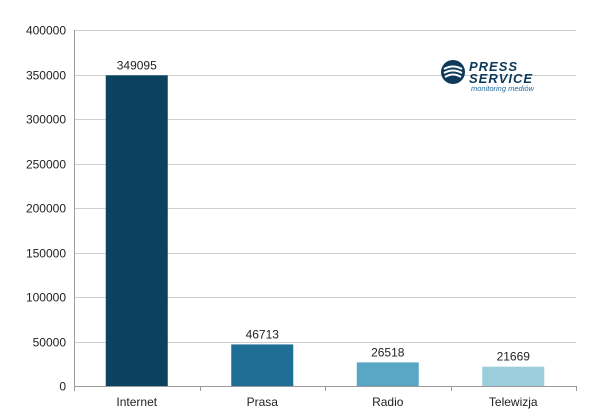  Describe the element at coordinates (263, 402) in the screenshot. I see `category-label: Prasa` at that location.